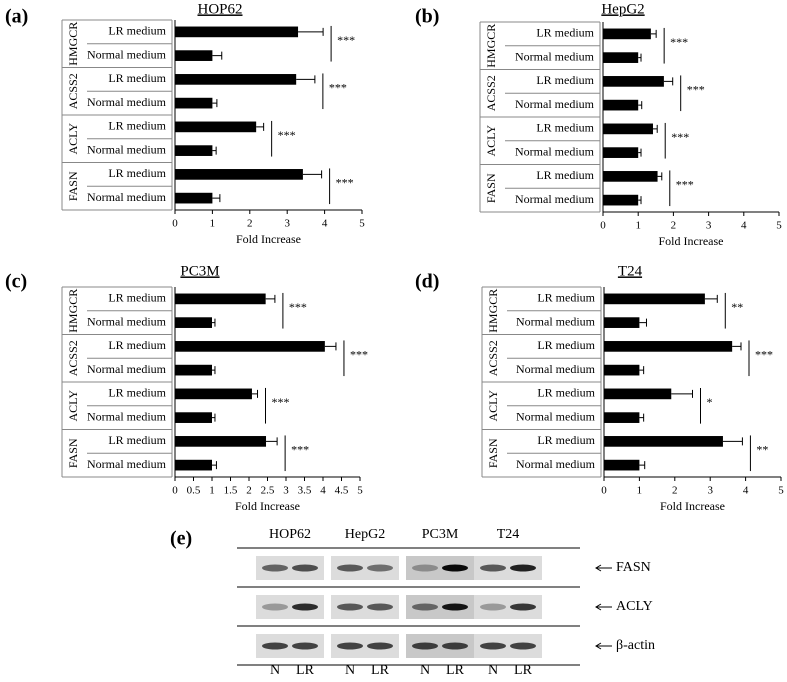 The height and width of the screenshot is (682, 787). Describe the element at coordinates (493, 453) in the screenshot. I see `group-label: FASN` at that location.